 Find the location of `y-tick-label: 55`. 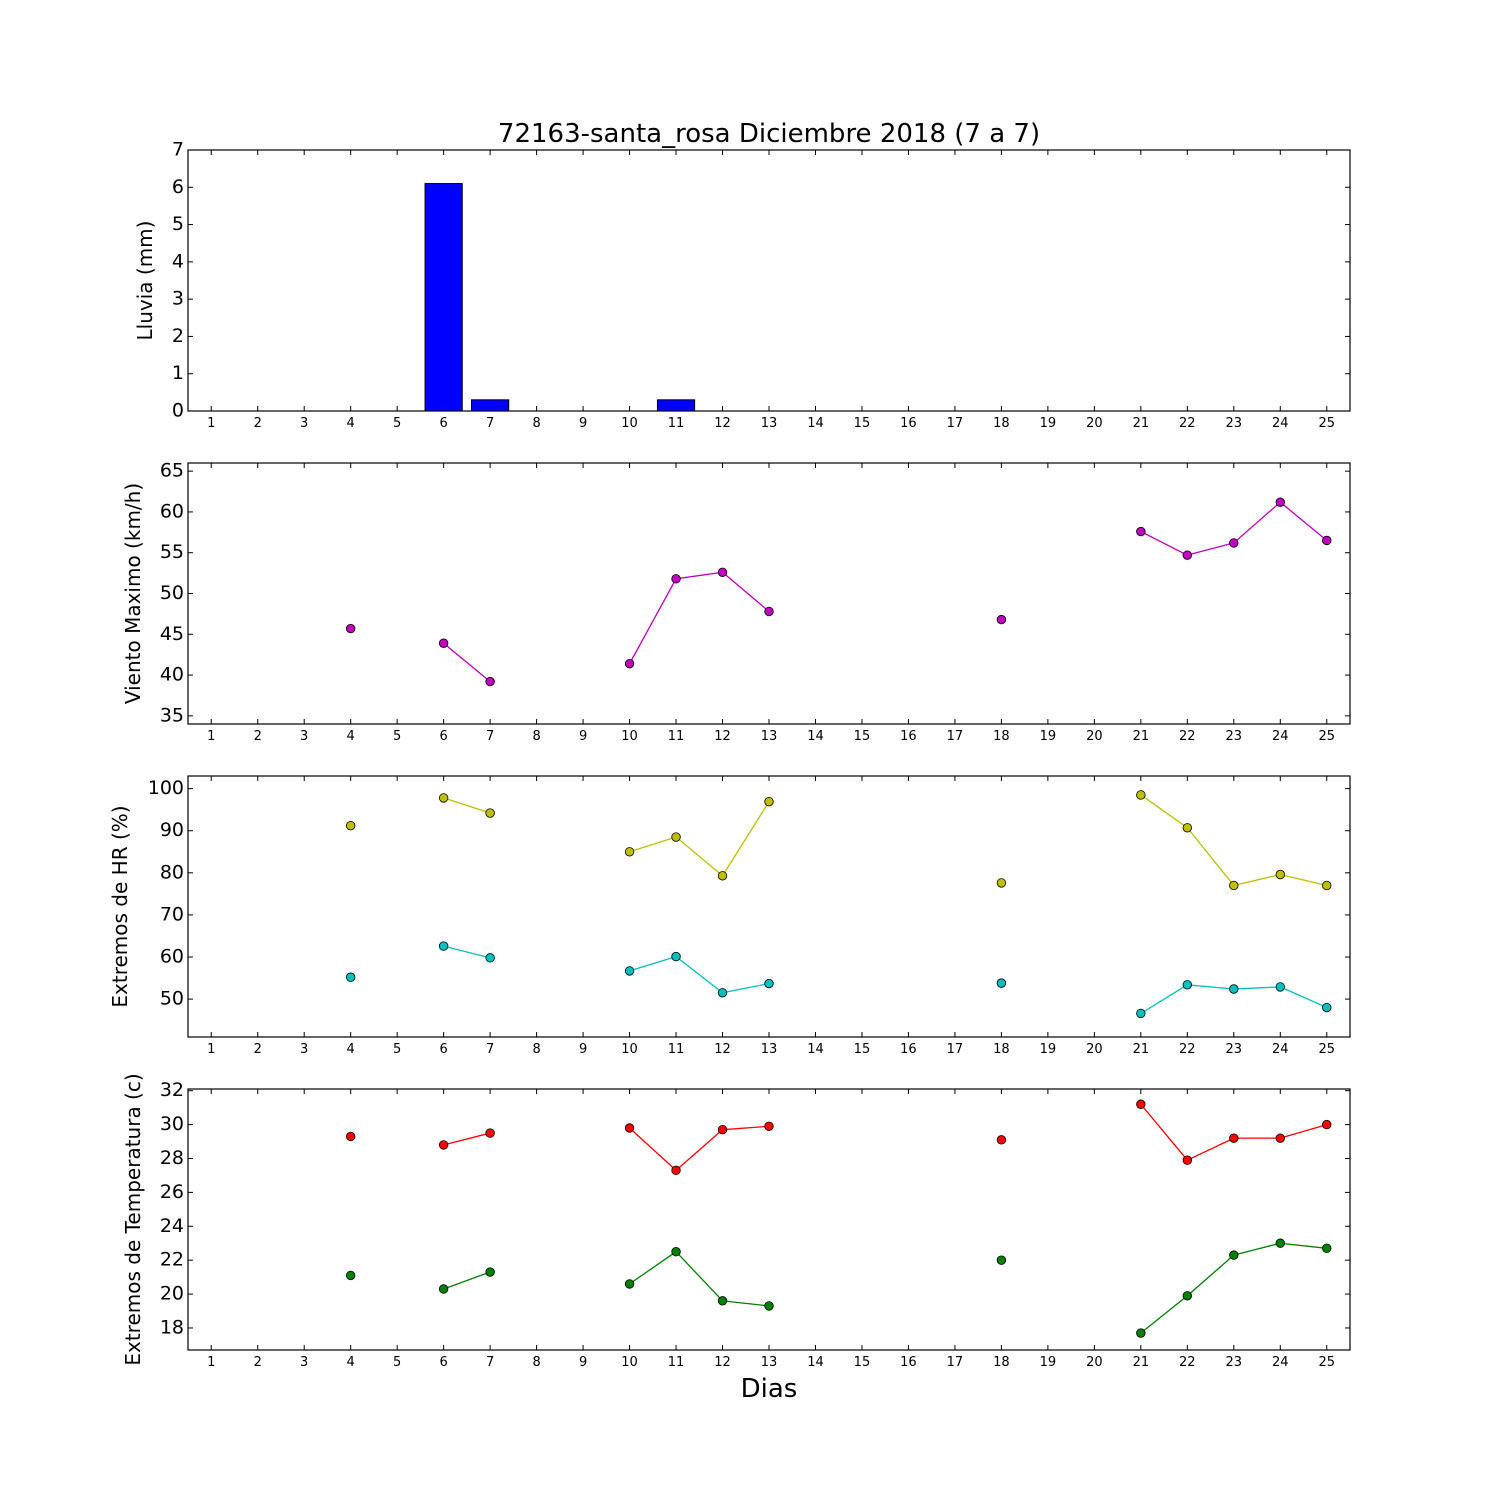

y-tick-label: 55 is located at coordinates (172, 552).